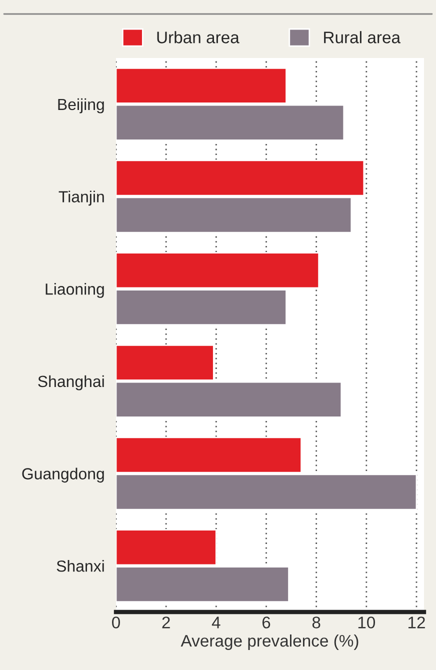  What do you see at coordinates (269, 642) in the screenshot?
I see `x-axis-title: Average prevalence (%)` at bounding box center [269, 642].